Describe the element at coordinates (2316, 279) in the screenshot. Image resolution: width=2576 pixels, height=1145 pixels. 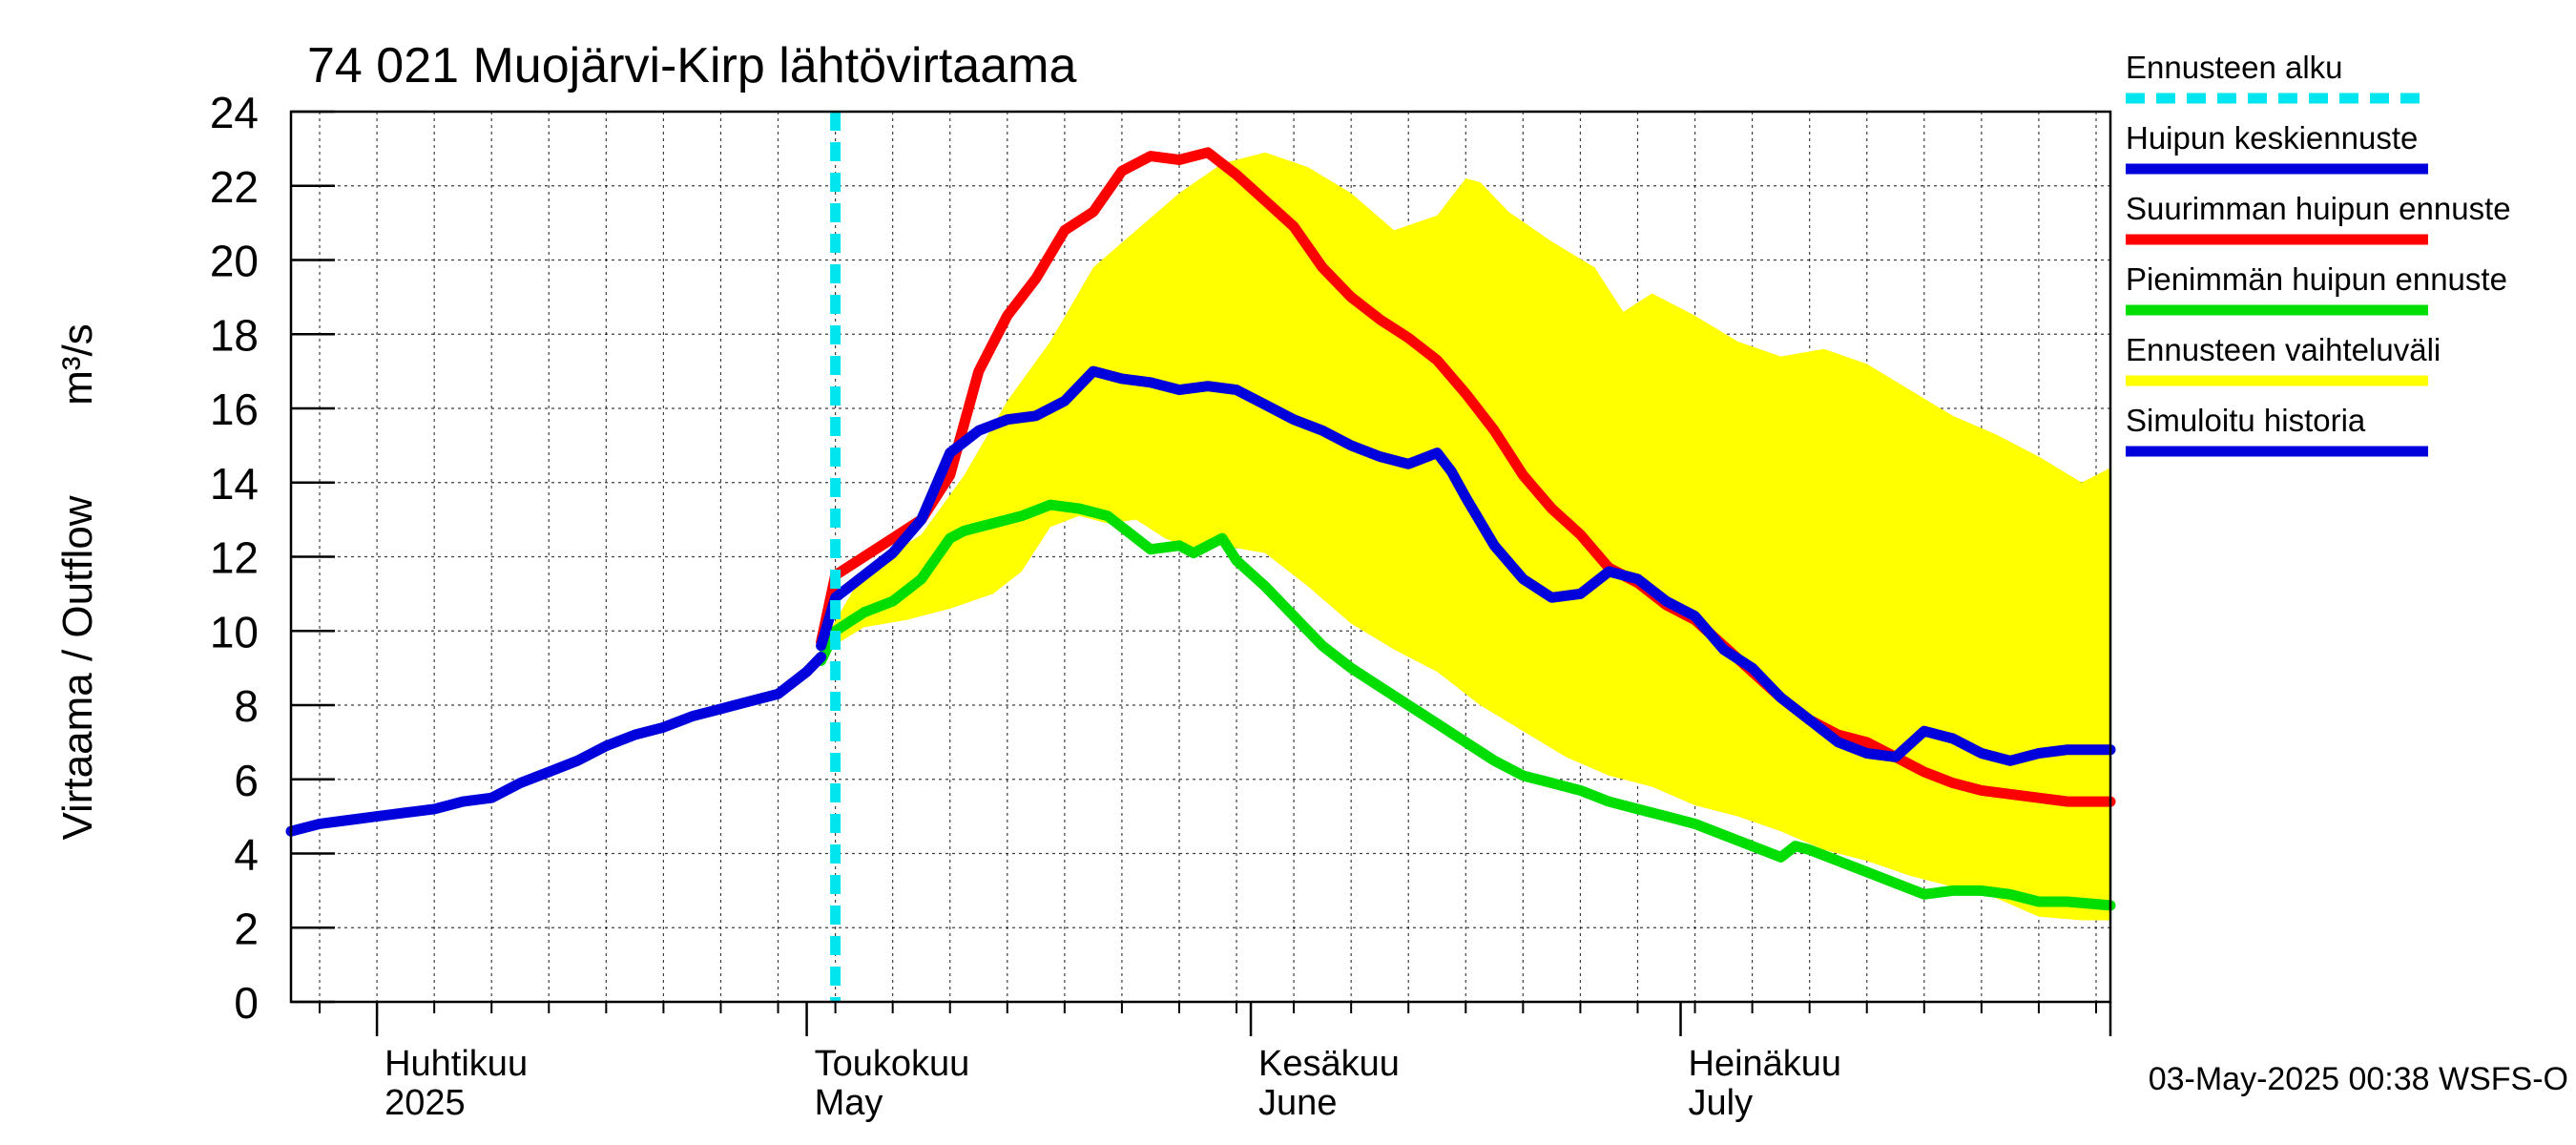
I see `legend-label-min: Pienimmän huipun ennuste` at that location.